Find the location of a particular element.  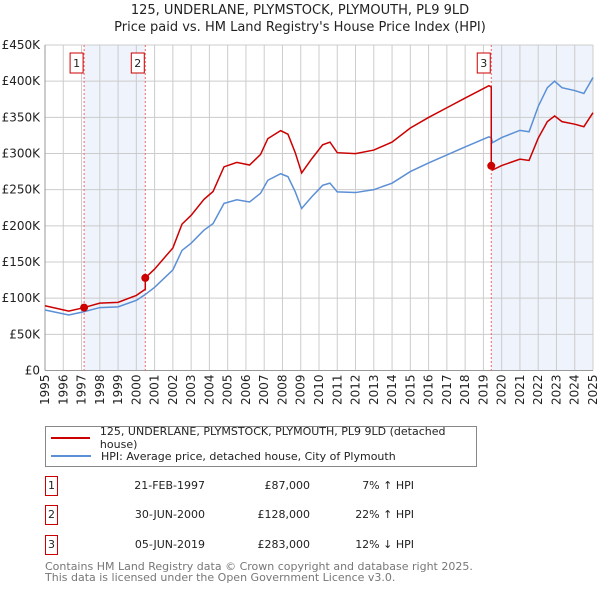

x-tick-label: 2004 is located at coordinates (209, 390).